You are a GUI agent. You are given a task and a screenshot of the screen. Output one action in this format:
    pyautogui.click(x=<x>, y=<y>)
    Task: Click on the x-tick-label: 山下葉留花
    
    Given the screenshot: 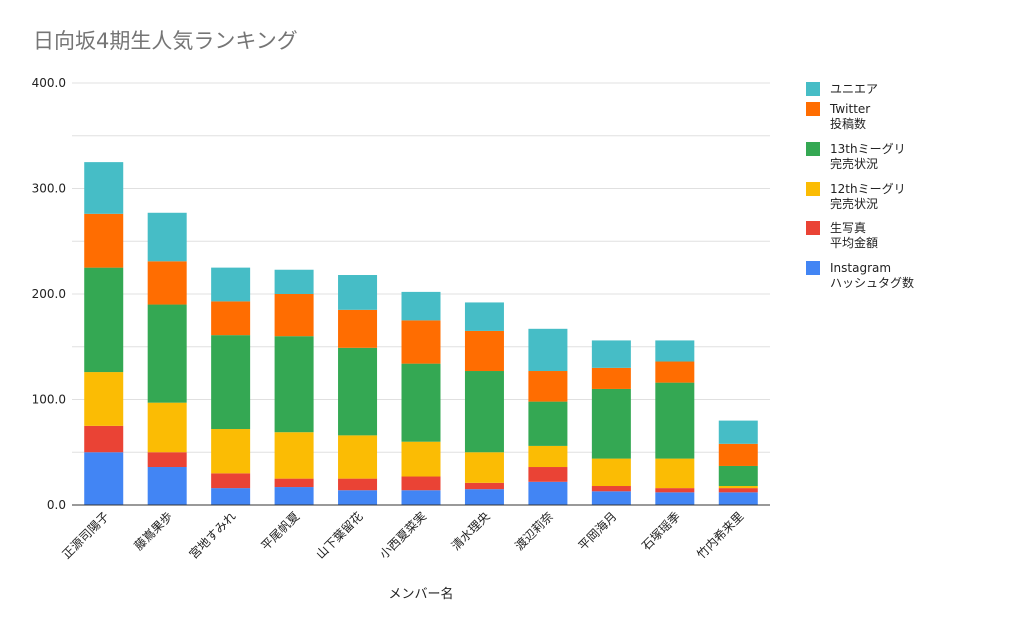 What is the action you would take?
    pyautogui.click(x=339, y=535)
    